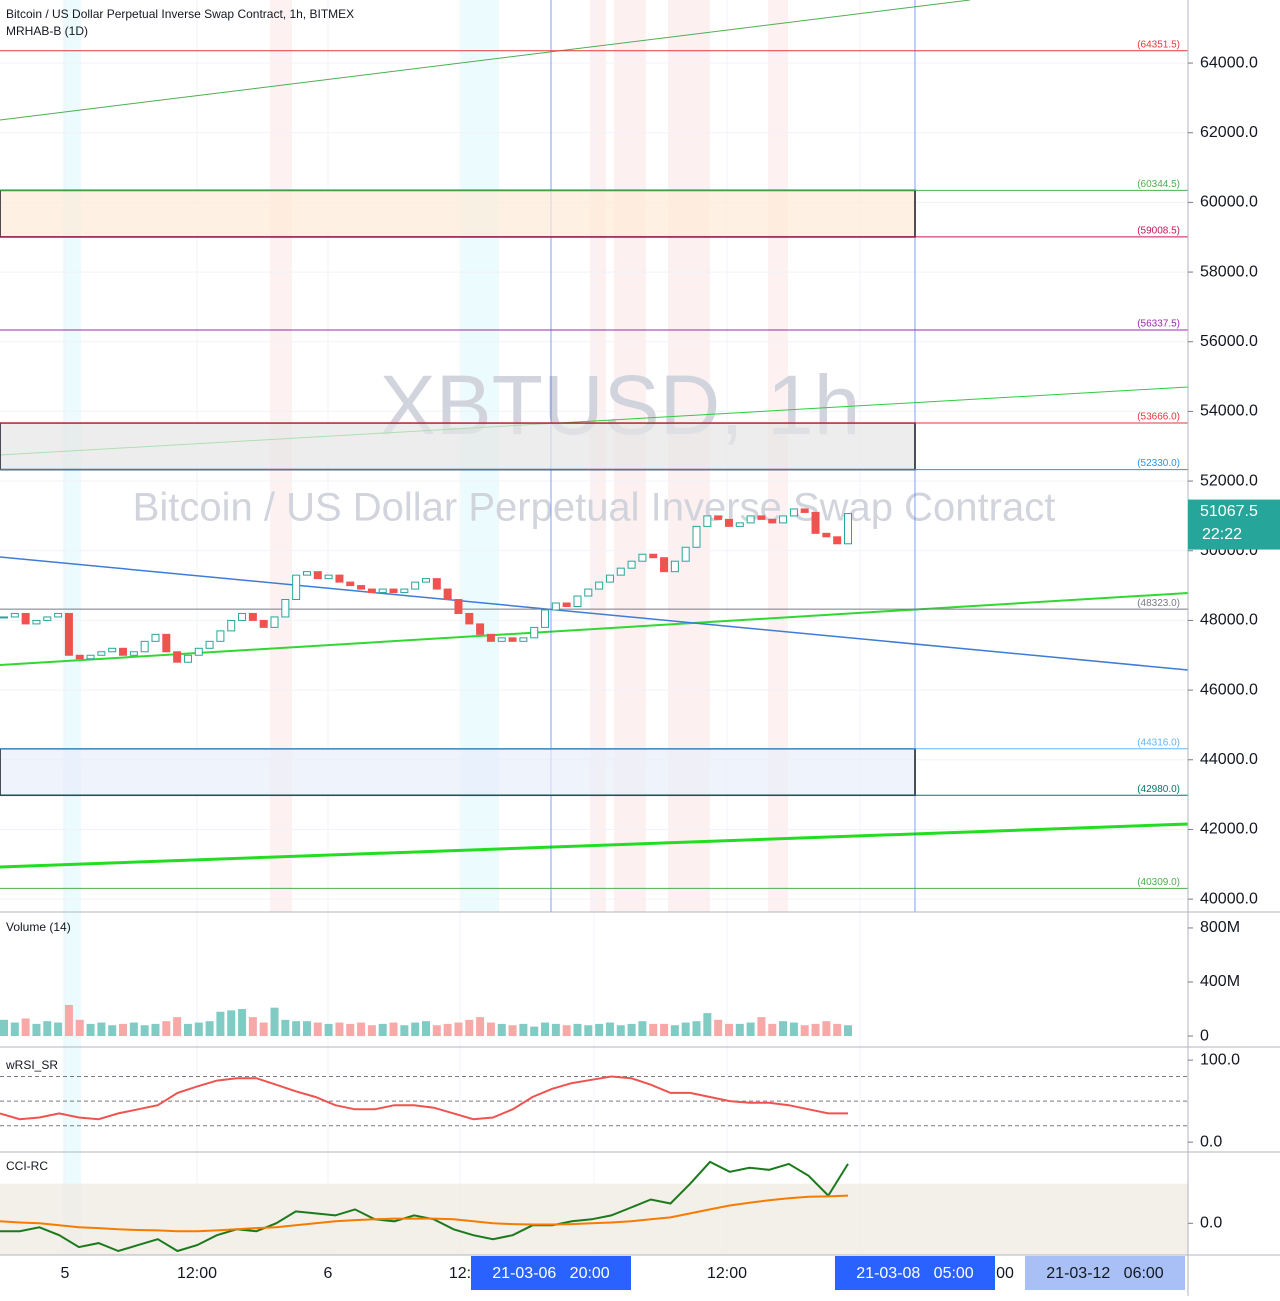 This screenshot has height=1301, width=1280. Describe the element at coordinates (1158, 231) in the screenshot. I see `level-label: (59008.5)` at that location.